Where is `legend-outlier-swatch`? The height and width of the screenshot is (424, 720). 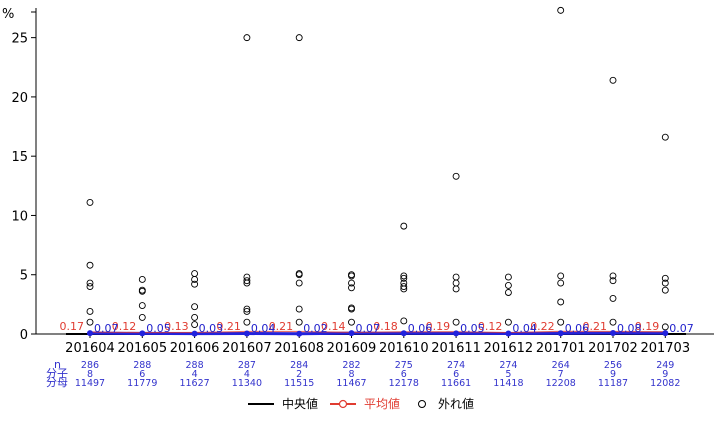 legend-outlier-swatch is located at coordinates (422, 404).